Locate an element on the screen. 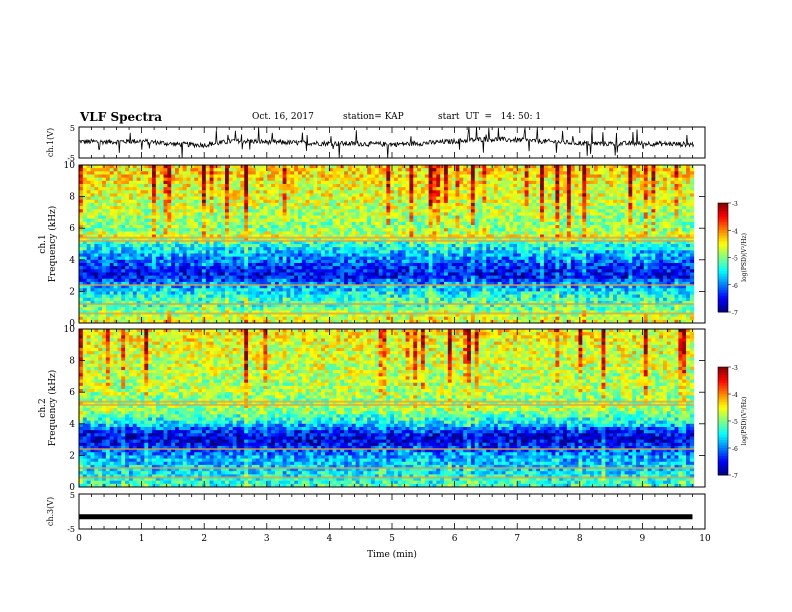  ch1-waveform-panel is located at coordinates (386, 142).